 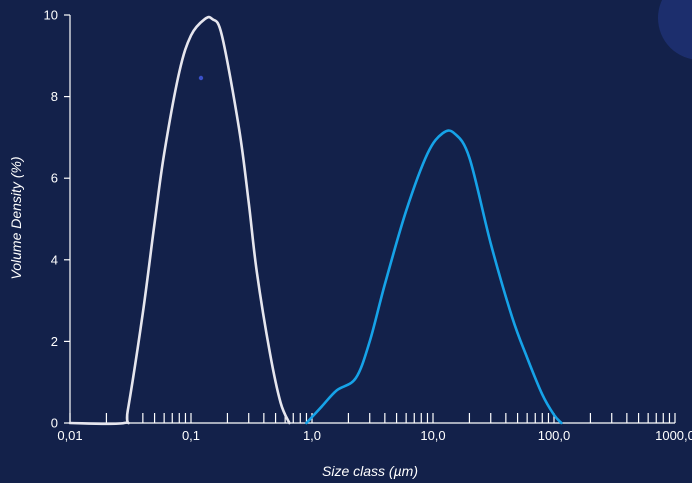 What do you see at coordinates (370, 471) in the screenshot?
I see `x-axis-title: Size class (µm)` at bounding box center [370, 471].